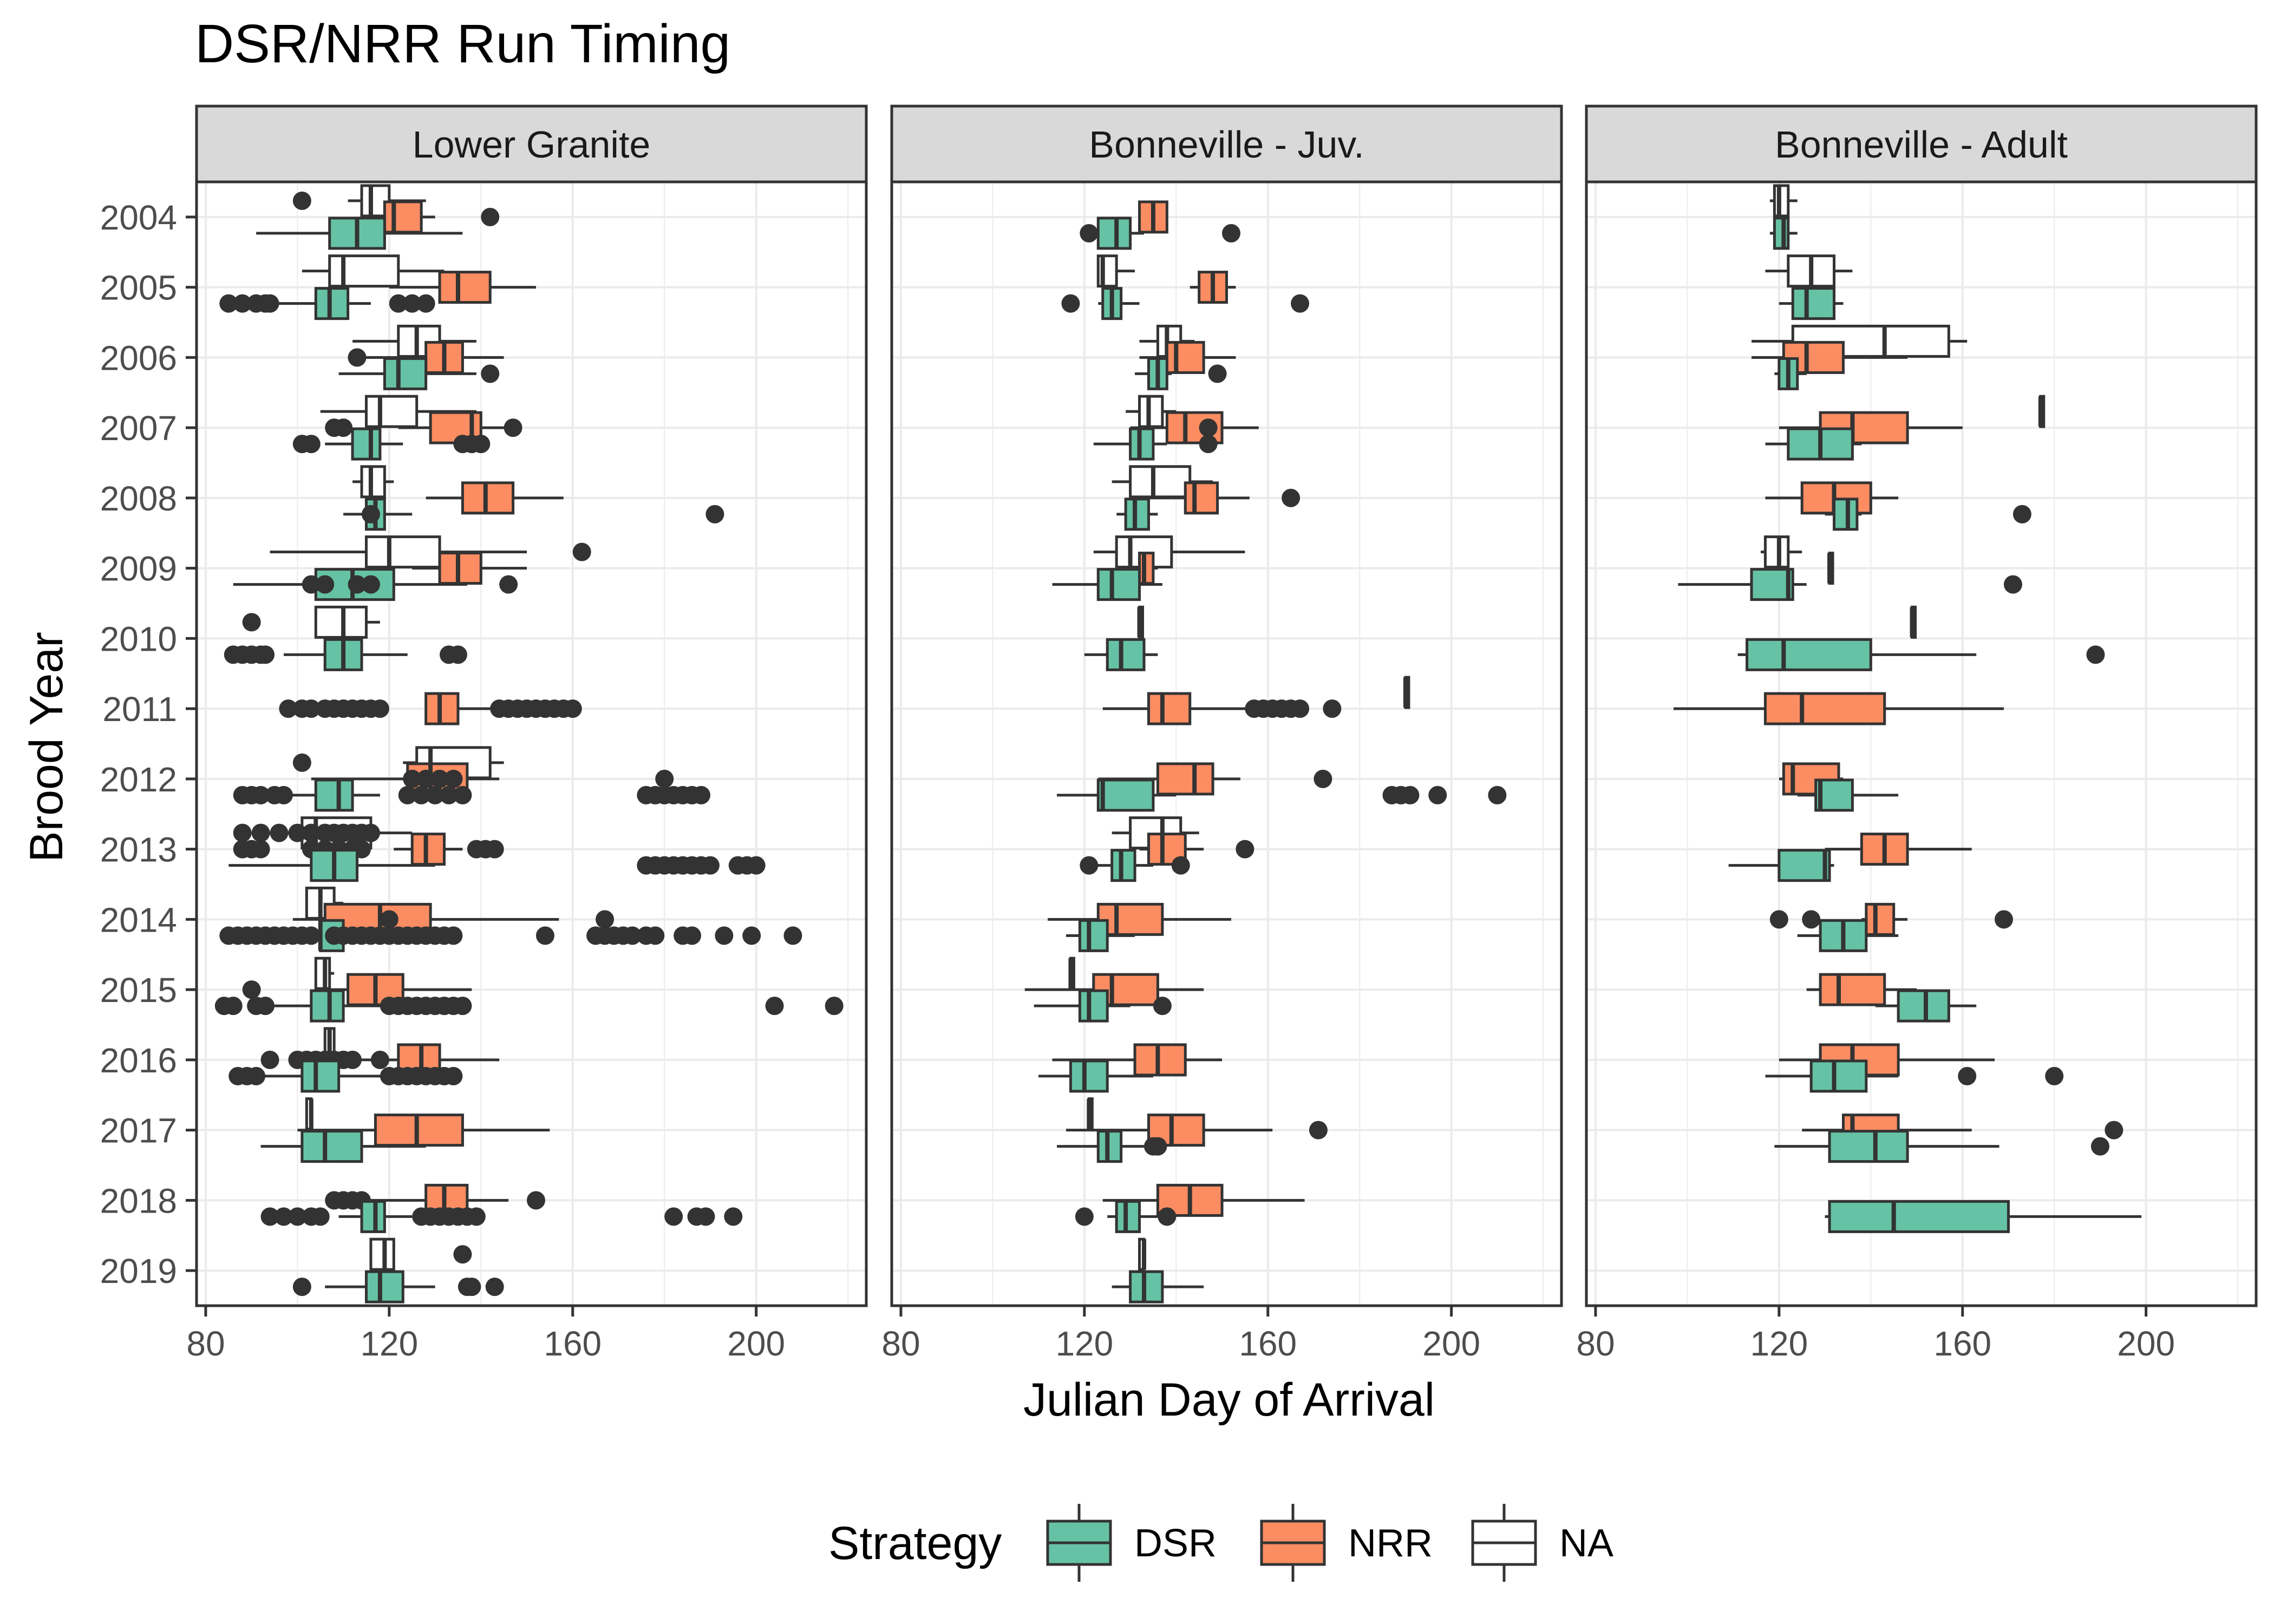 The width and height of the screenshot is (2274, 1624). I want to click on legend-label: DSR, so click(1176, 1543).